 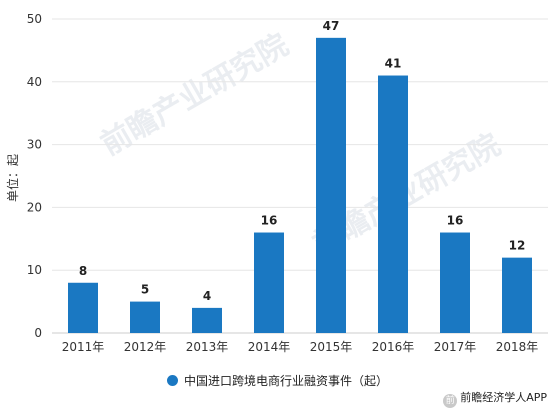 I want to click on y-tick-label: 0, so click(x=38, y=333).